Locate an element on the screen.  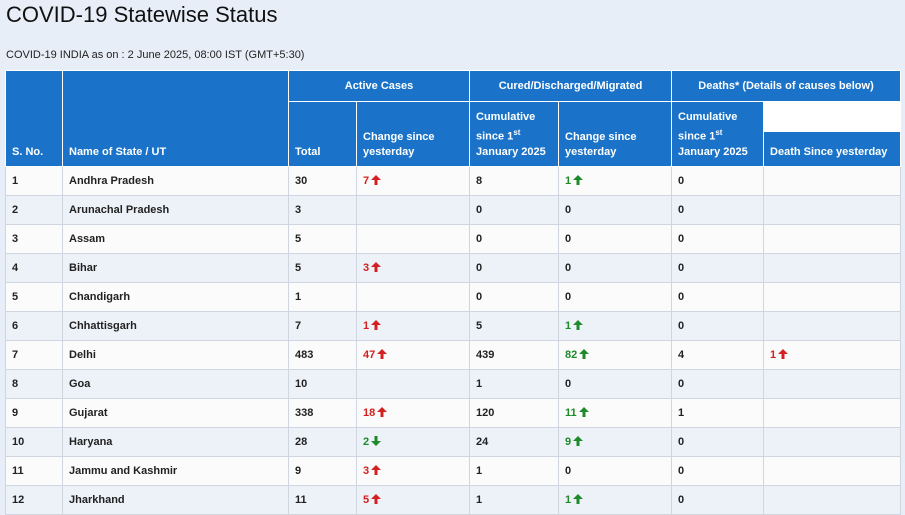
header-group-deaths: Deaths* (Details of causes below) is located at coordinates (786, 86).